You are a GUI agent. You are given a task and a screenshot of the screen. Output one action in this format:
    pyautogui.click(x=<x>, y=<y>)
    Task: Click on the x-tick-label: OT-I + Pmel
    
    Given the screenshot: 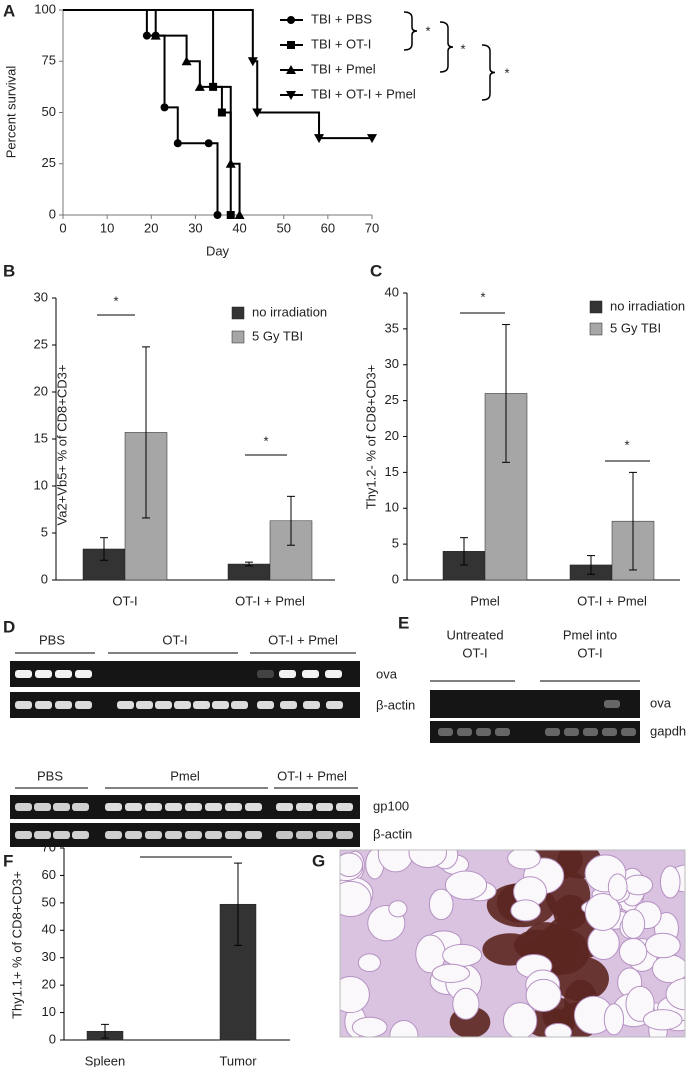 What is the action you would take?
    pyautogui.click(x=270, y=600)
    